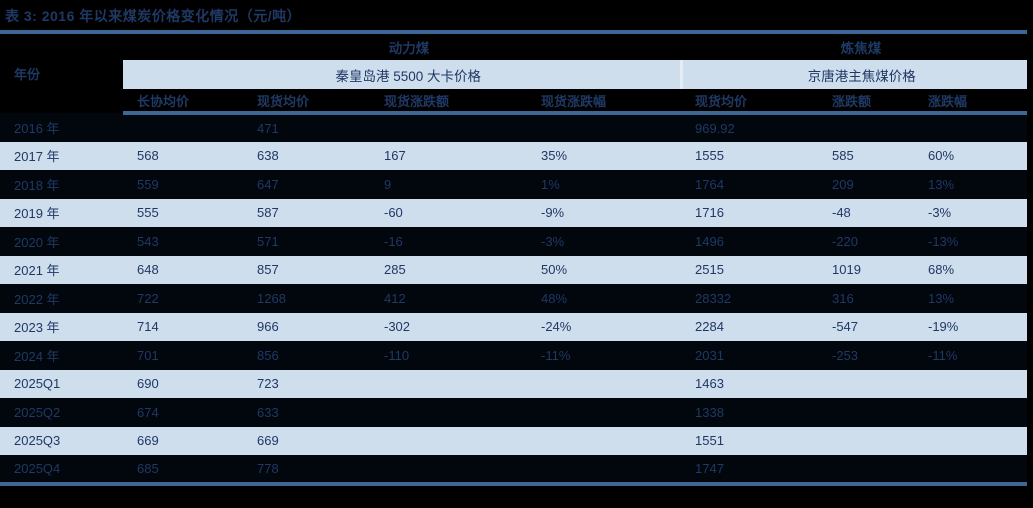 The width and height of the screenshot is (1033, 508). I want to click on table-cell: -60, so click(393, 213).